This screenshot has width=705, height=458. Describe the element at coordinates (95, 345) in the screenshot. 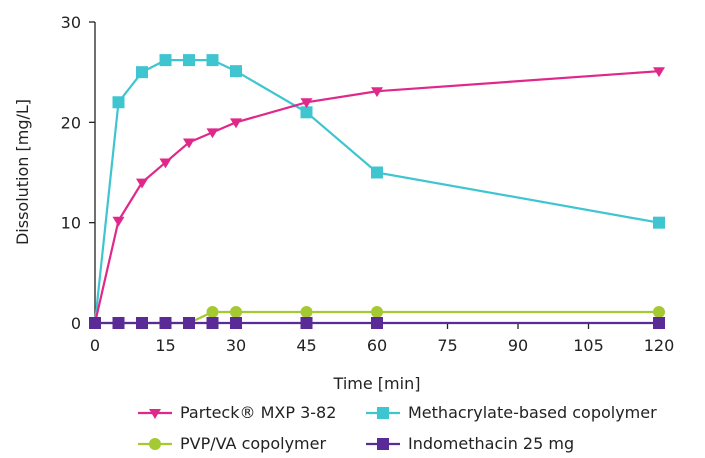

I see `x-tick-label: 0` at that location.